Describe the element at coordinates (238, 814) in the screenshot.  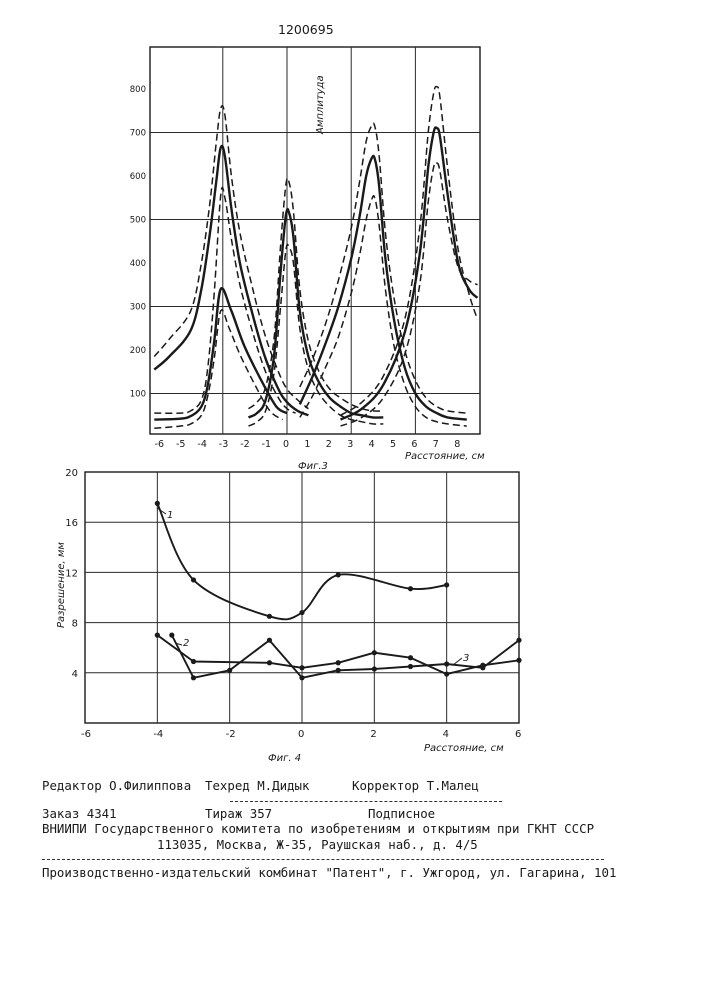
I see `circulation: Тираж 357` at that location.